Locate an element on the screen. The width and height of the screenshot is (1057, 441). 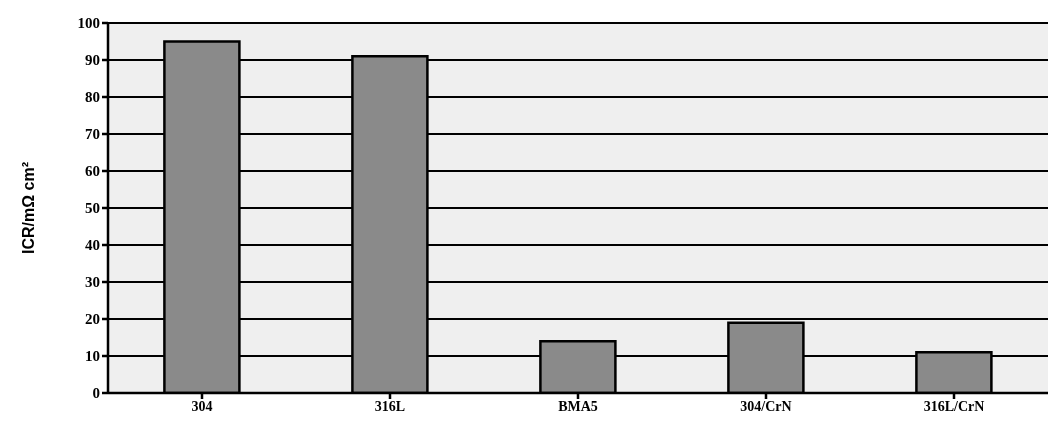
y-tick-label: 90 is located at coordinates (92, 60).